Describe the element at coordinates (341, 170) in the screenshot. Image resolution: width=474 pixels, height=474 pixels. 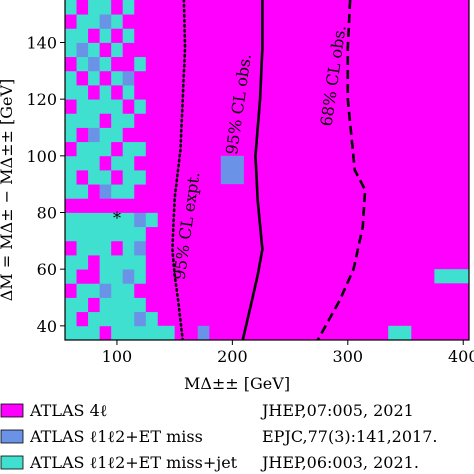
I see `contour-line` at that location.